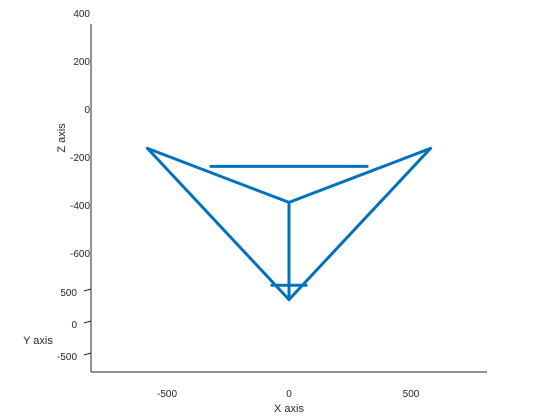 The height and width of the screenshot is (420, 560). Describe the element at coordinates (411, 394) in the screenshot. I see `x-tick-label: 500` at that location.